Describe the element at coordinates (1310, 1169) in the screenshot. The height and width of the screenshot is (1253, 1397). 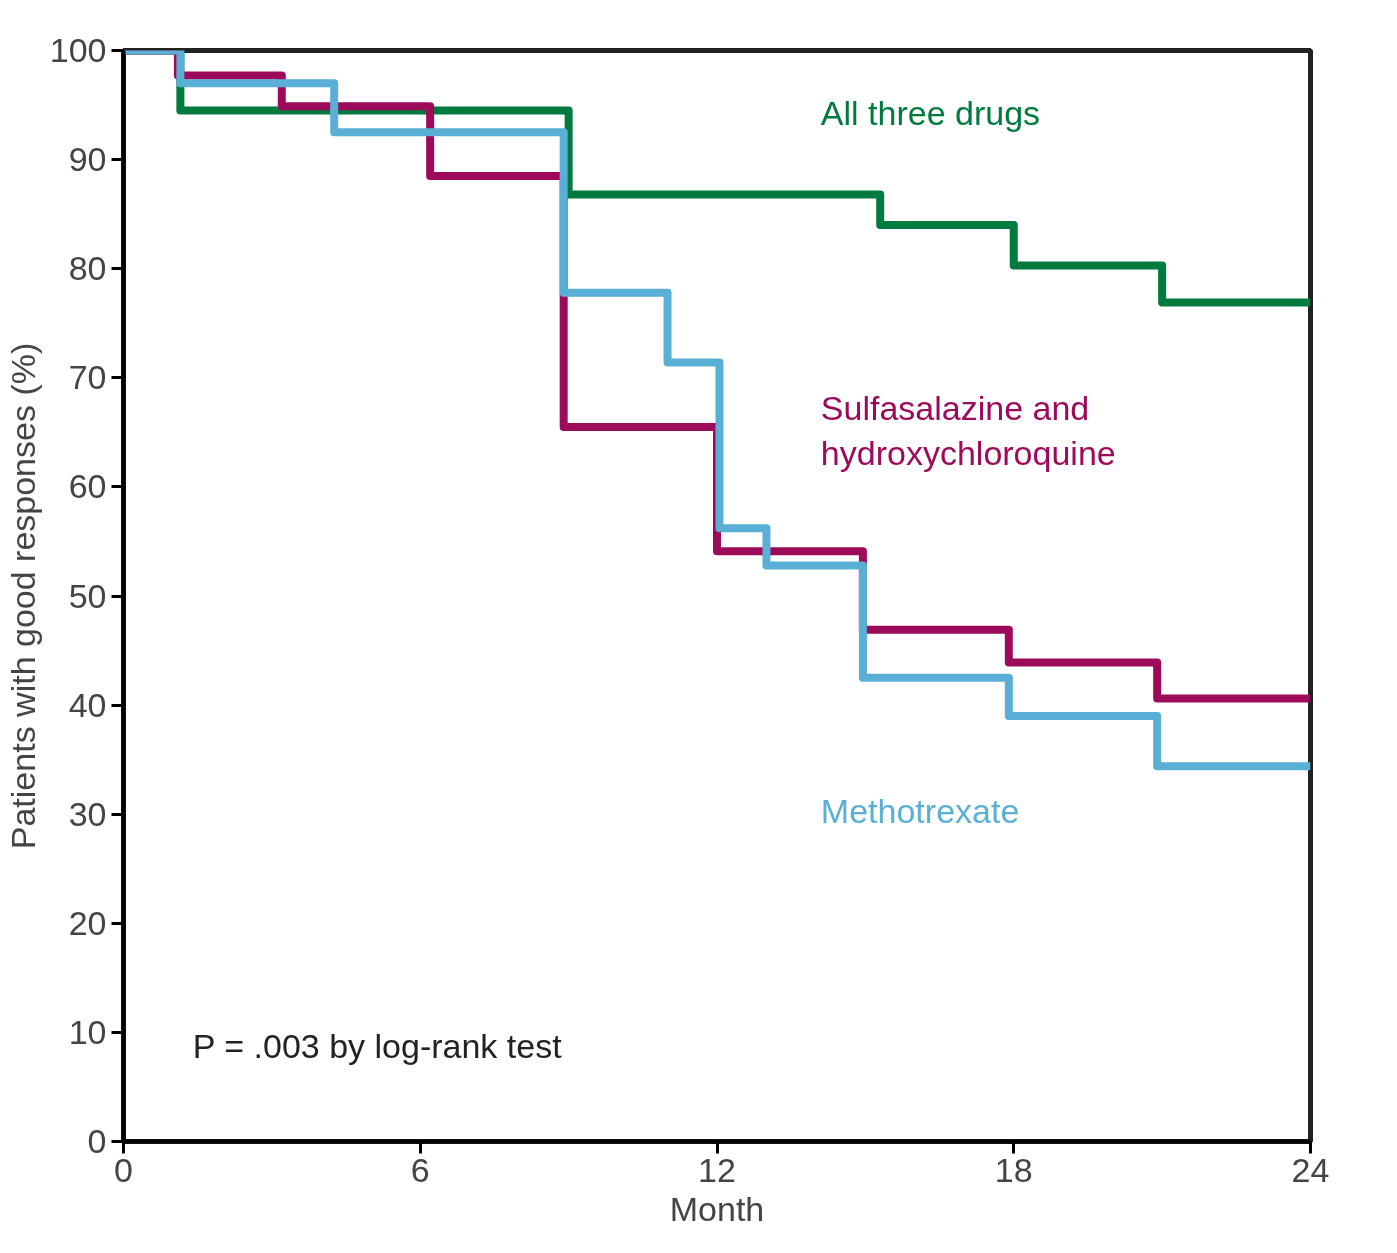
I see `x-tick-label: 24` at that location.